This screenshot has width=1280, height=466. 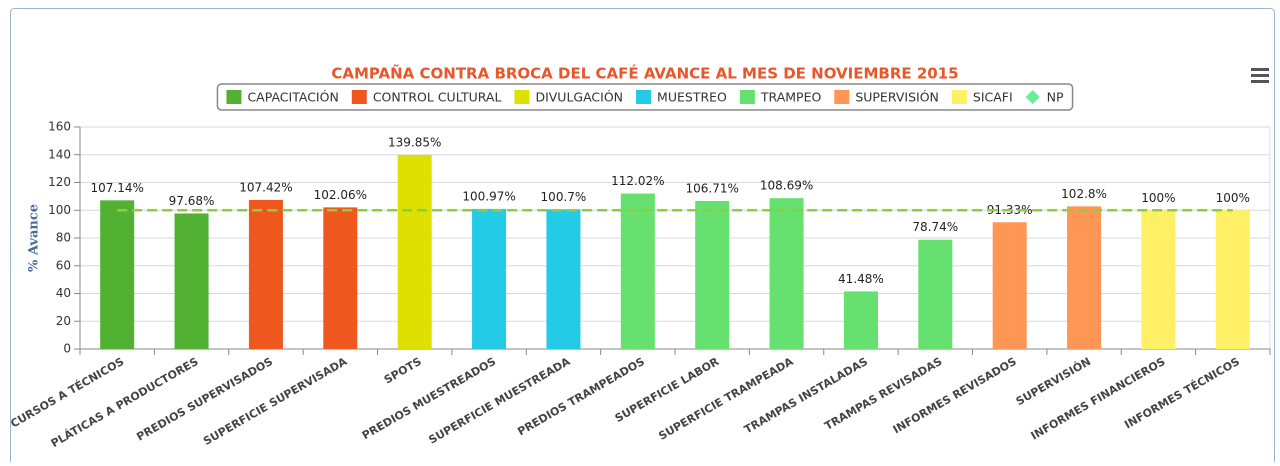 I want to click on legend-label: NP, so click(x=1055, y=97).